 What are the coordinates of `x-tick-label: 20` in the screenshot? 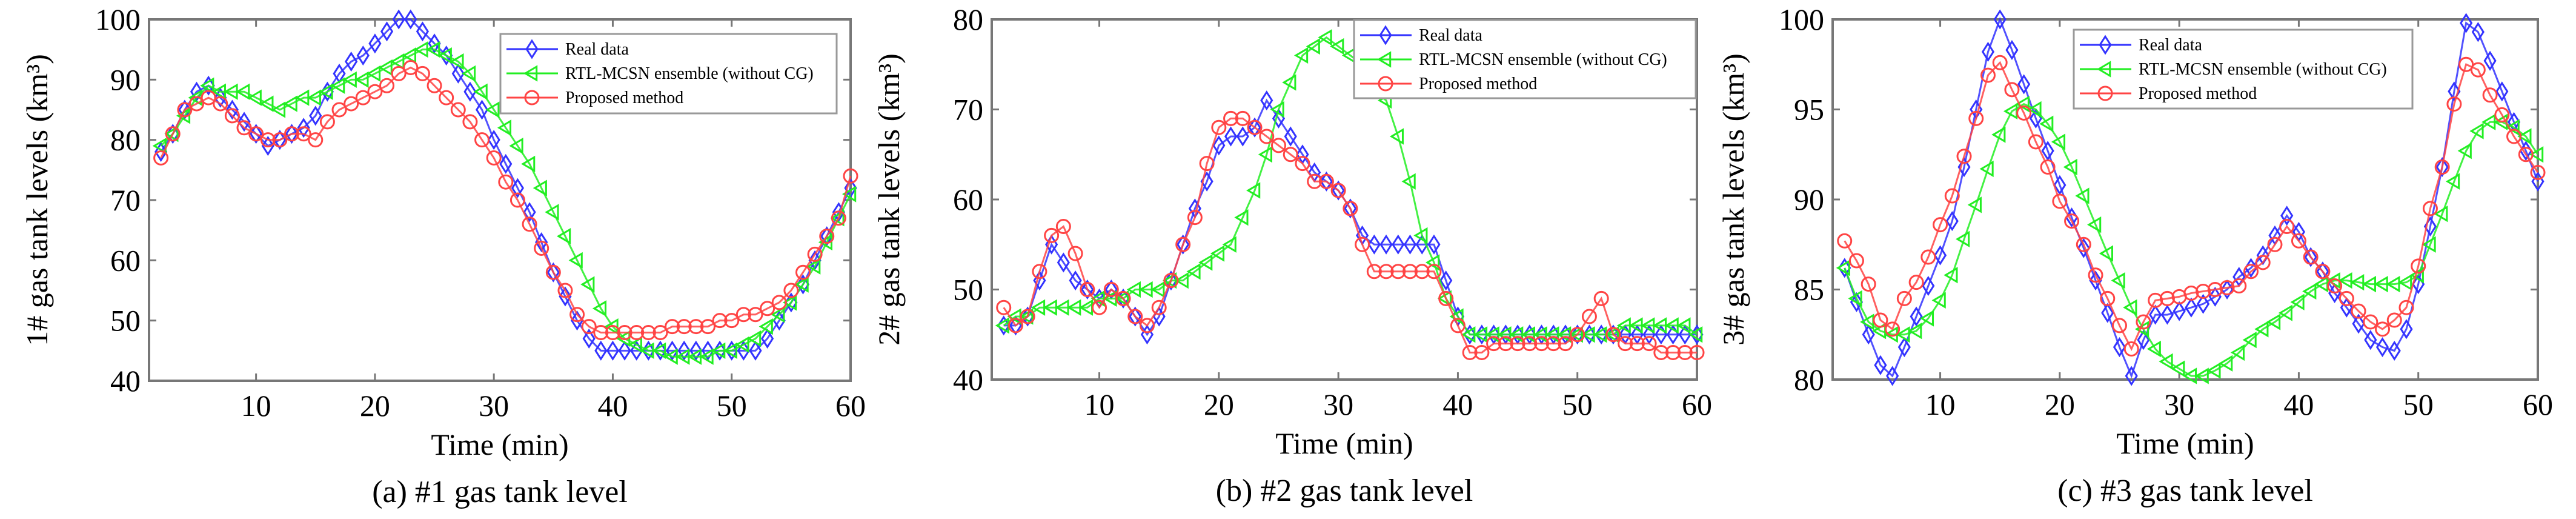 It's located at (2060, 404).